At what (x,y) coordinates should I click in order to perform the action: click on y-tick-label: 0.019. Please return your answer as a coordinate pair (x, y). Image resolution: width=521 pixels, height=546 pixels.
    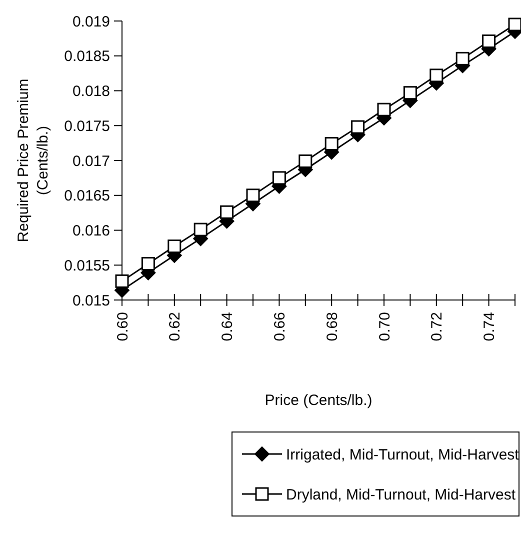
    Looking at the image, I should click on (91, 21).